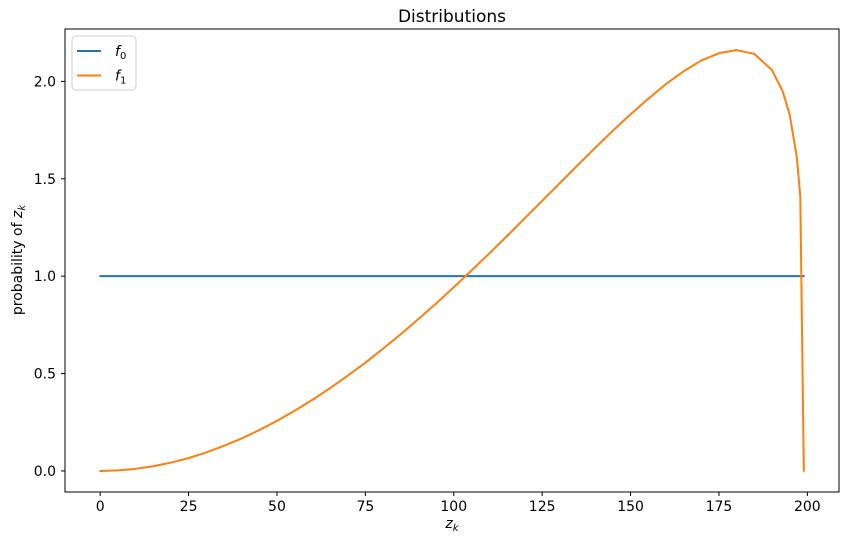  I want to click on legend: f0 f1, so click(104, 63).